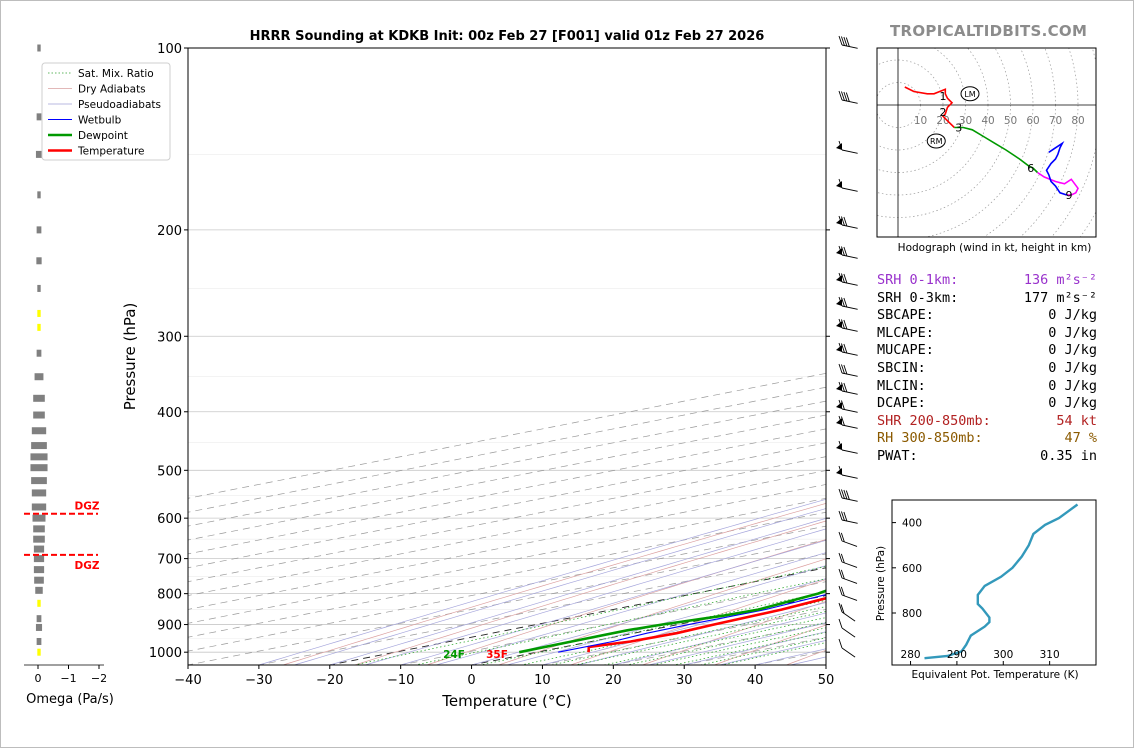 Image resolution: width=1134 pixels, height=748 pixels. What do you see at coordinates (995, 248) in the screenshot?
I see `hodo-caption: Hodograph (wind in kt, height in km)` at bounding box center [995, 248].